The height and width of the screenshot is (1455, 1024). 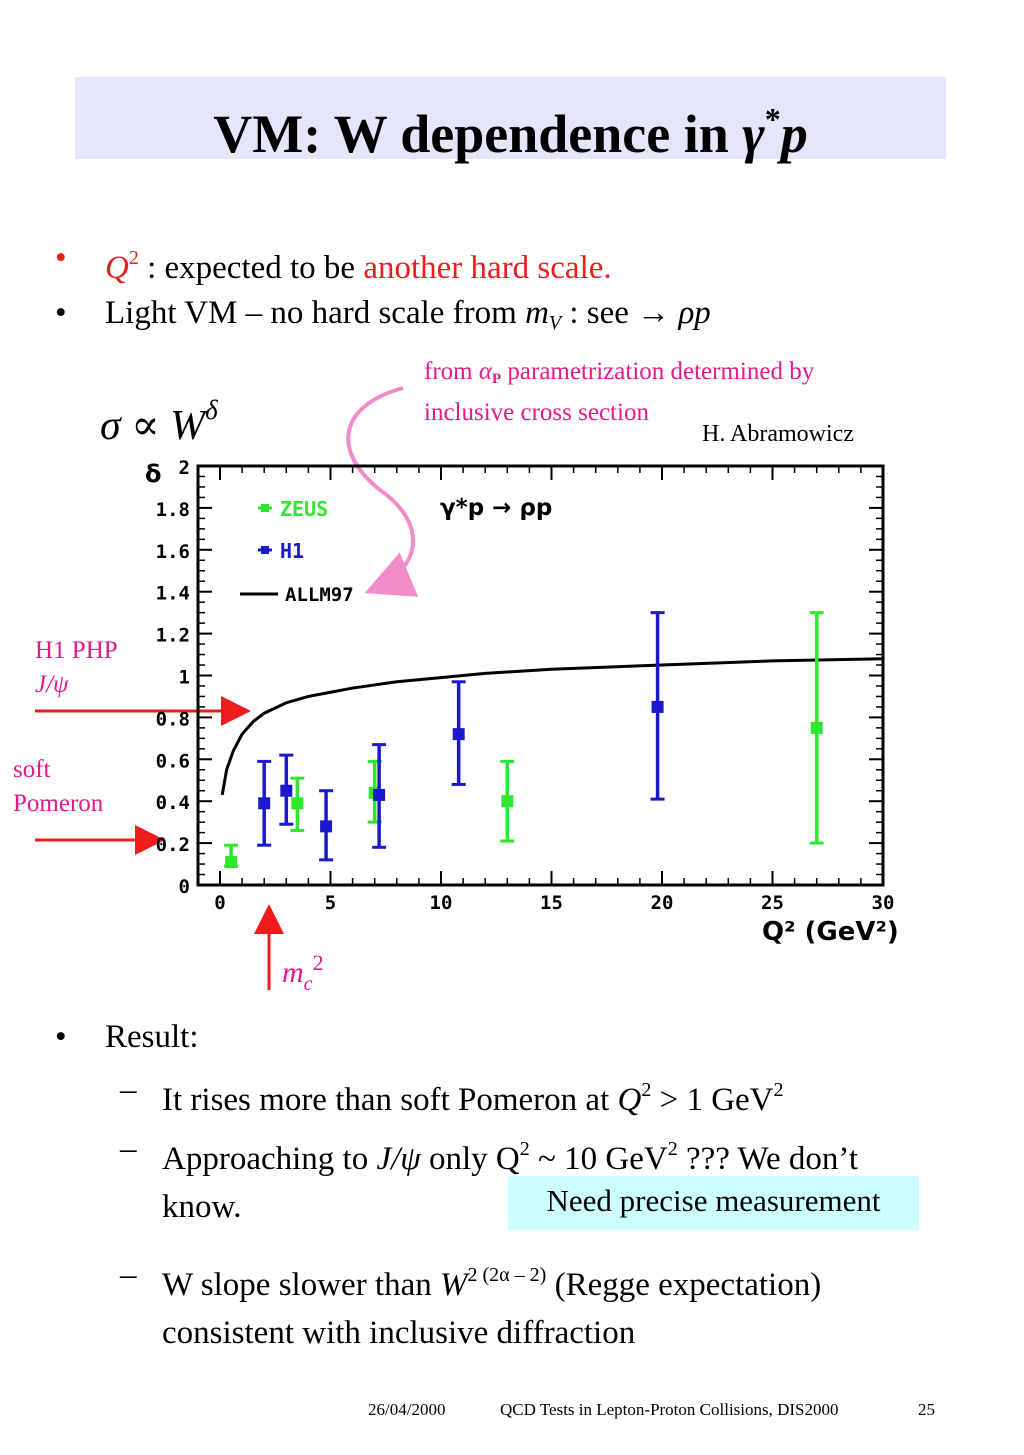 What do you see at coordinates (153, 474) in the screenshot?
I see `y-axis-label: δ` at bounding box center [153, 474].